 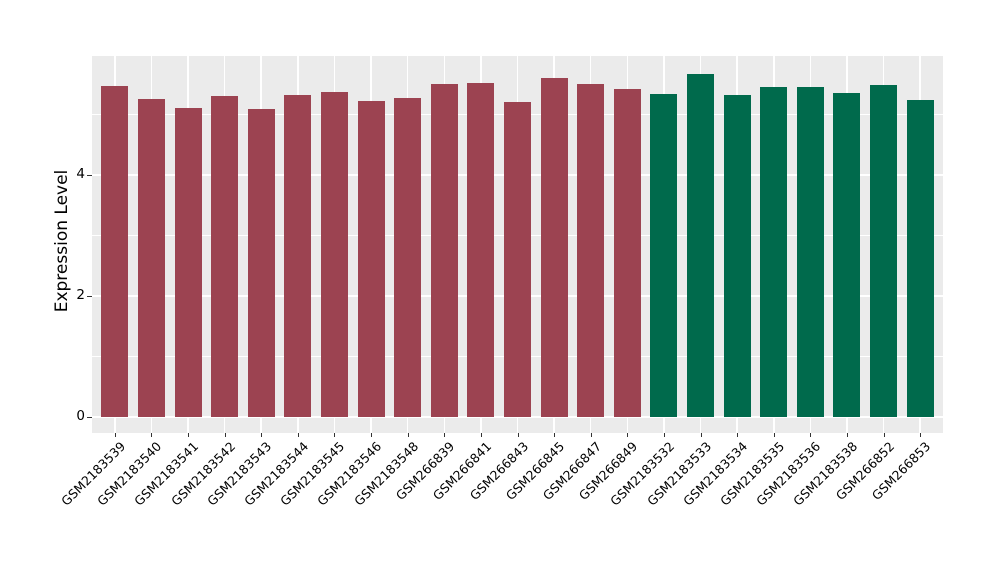 I want to click on bar-GSM2183541, so click(x=188, y=262).